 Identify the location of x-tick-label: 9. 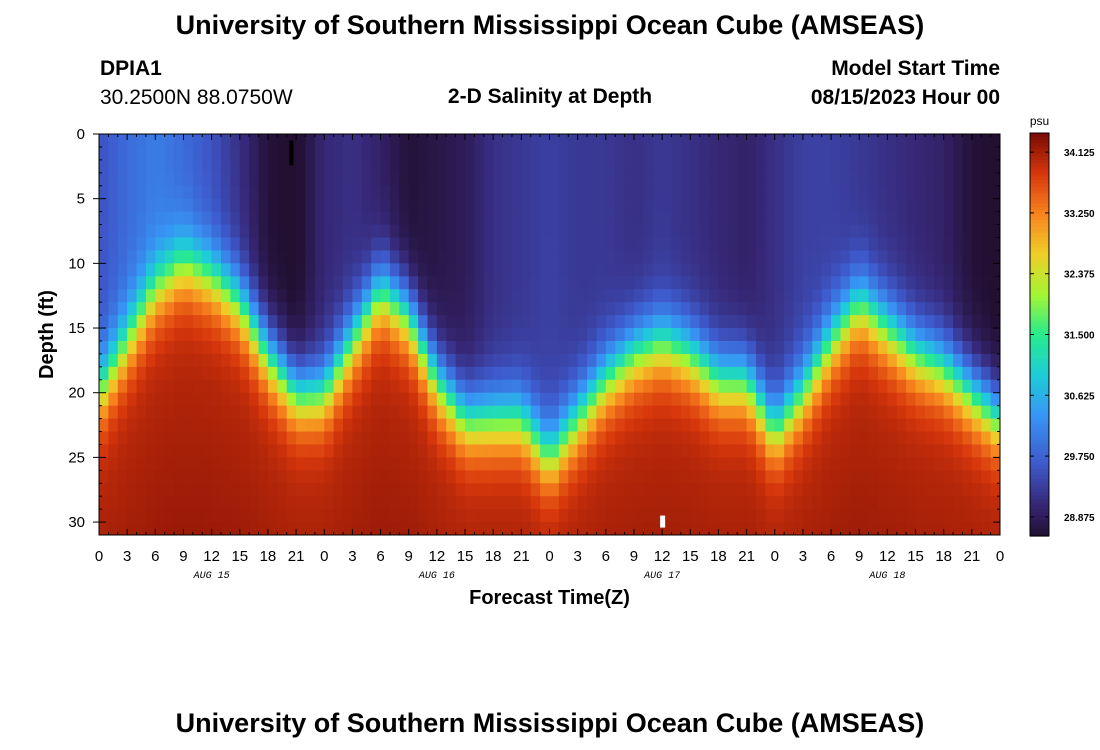
(634, 556).